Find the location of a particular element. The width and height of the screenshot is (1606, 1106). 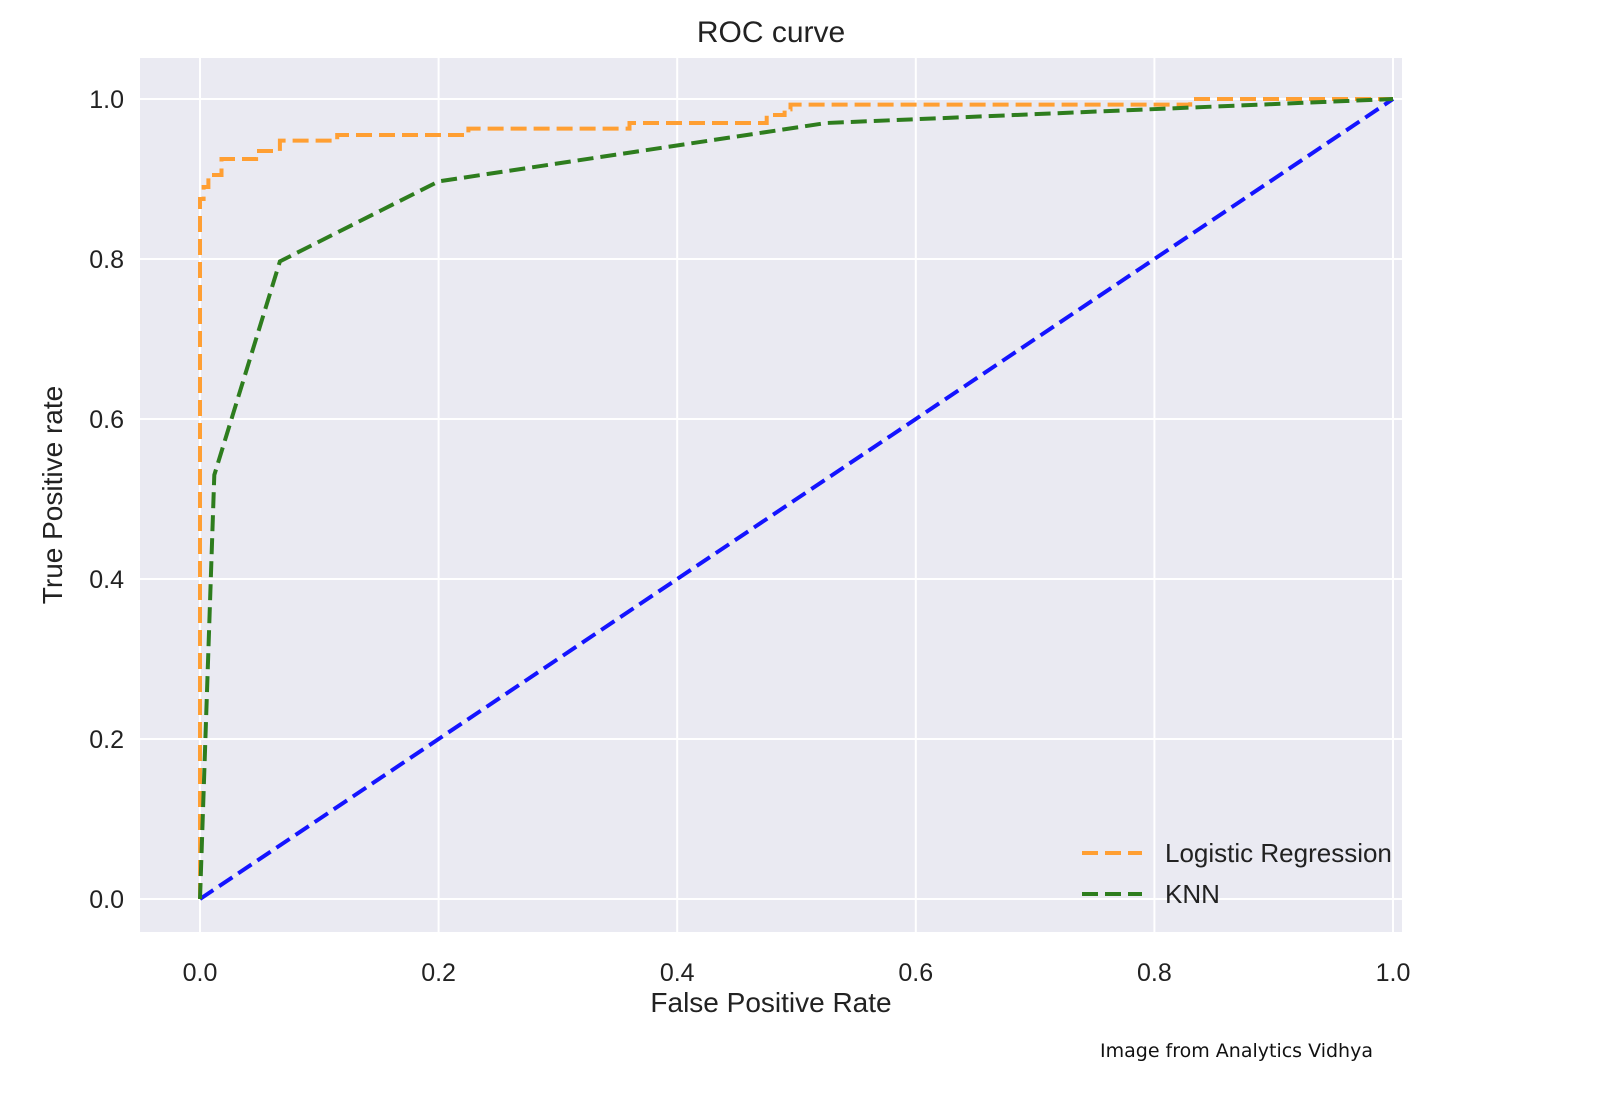

y-tick-label: 0.4 is located at coordinates (106, 580).